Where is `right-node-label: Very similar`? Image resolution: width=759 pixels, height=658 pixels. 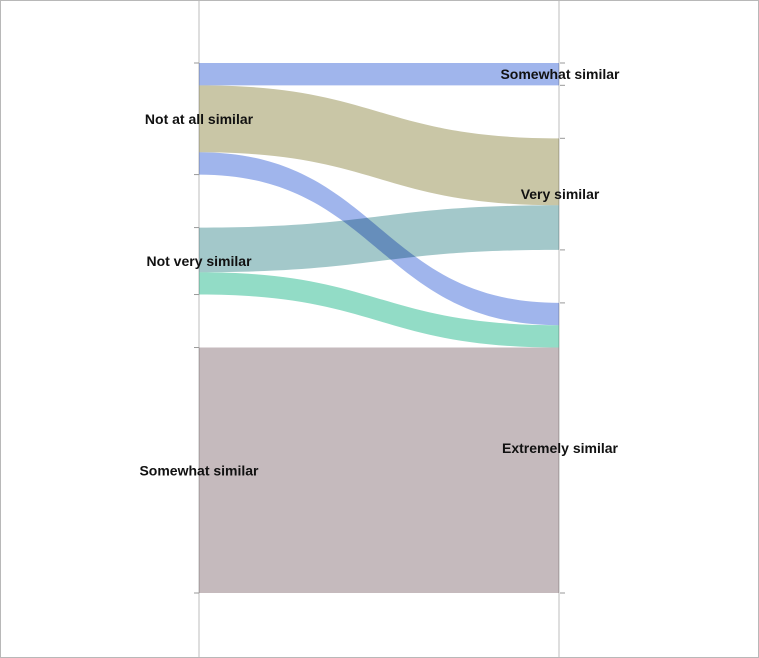
right-node-label: Very similar is located at coordinates (560, 194).